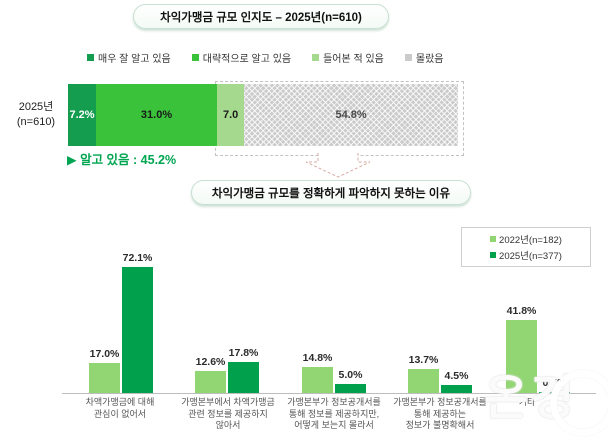  I want to click on bar-2025년(n=377)-group-0, so click(137, 330).